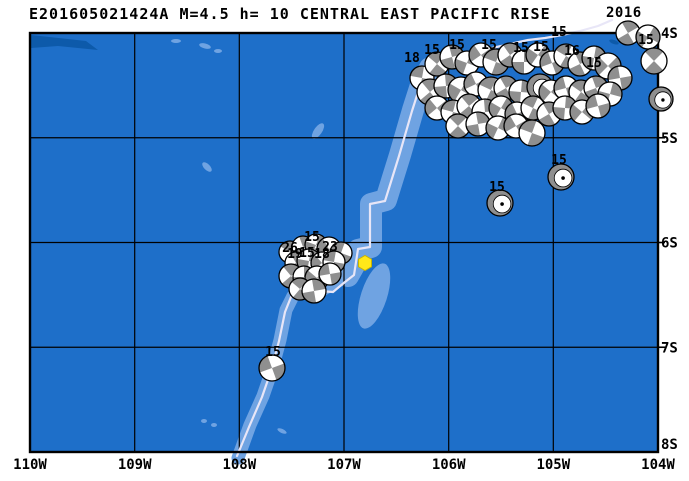 The image size is (689, 481). I want to click on mechanism-date-label: 23, so click(330, 247).